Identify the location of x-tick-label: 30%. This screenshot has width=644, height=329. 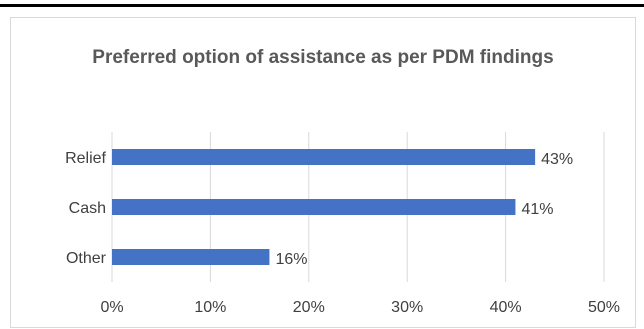
(407, 307).